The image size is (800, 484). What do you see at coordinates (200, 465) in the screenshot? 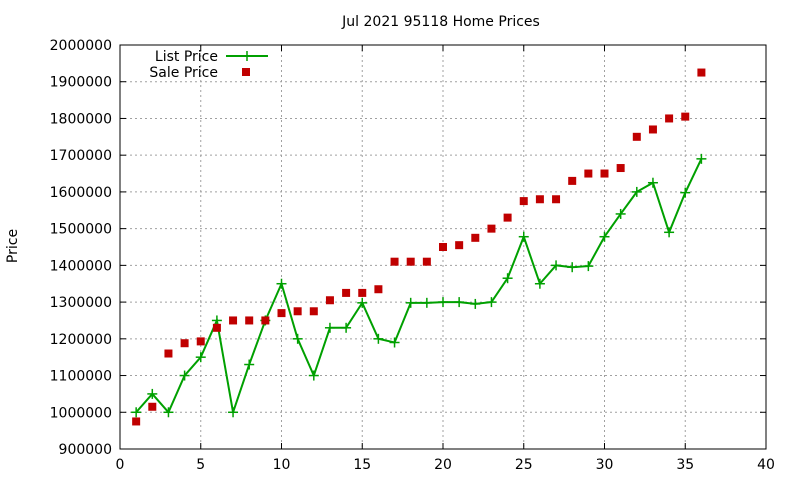
I see `x-tick-label: 5` at bounding box center [200, 465].